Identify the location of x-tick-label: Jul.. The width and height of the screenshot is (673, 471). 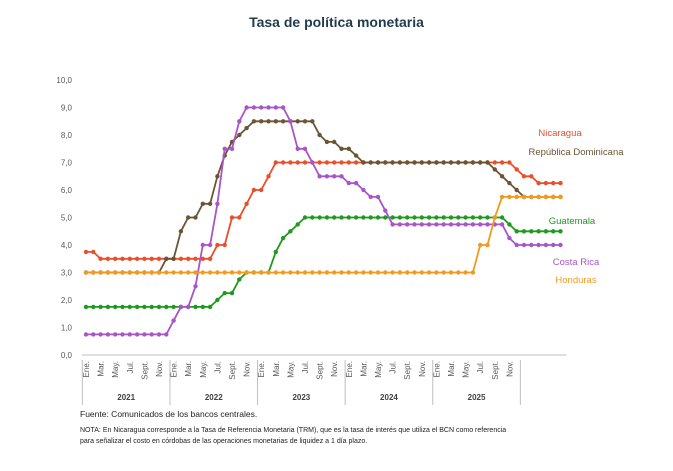
(217, 367).